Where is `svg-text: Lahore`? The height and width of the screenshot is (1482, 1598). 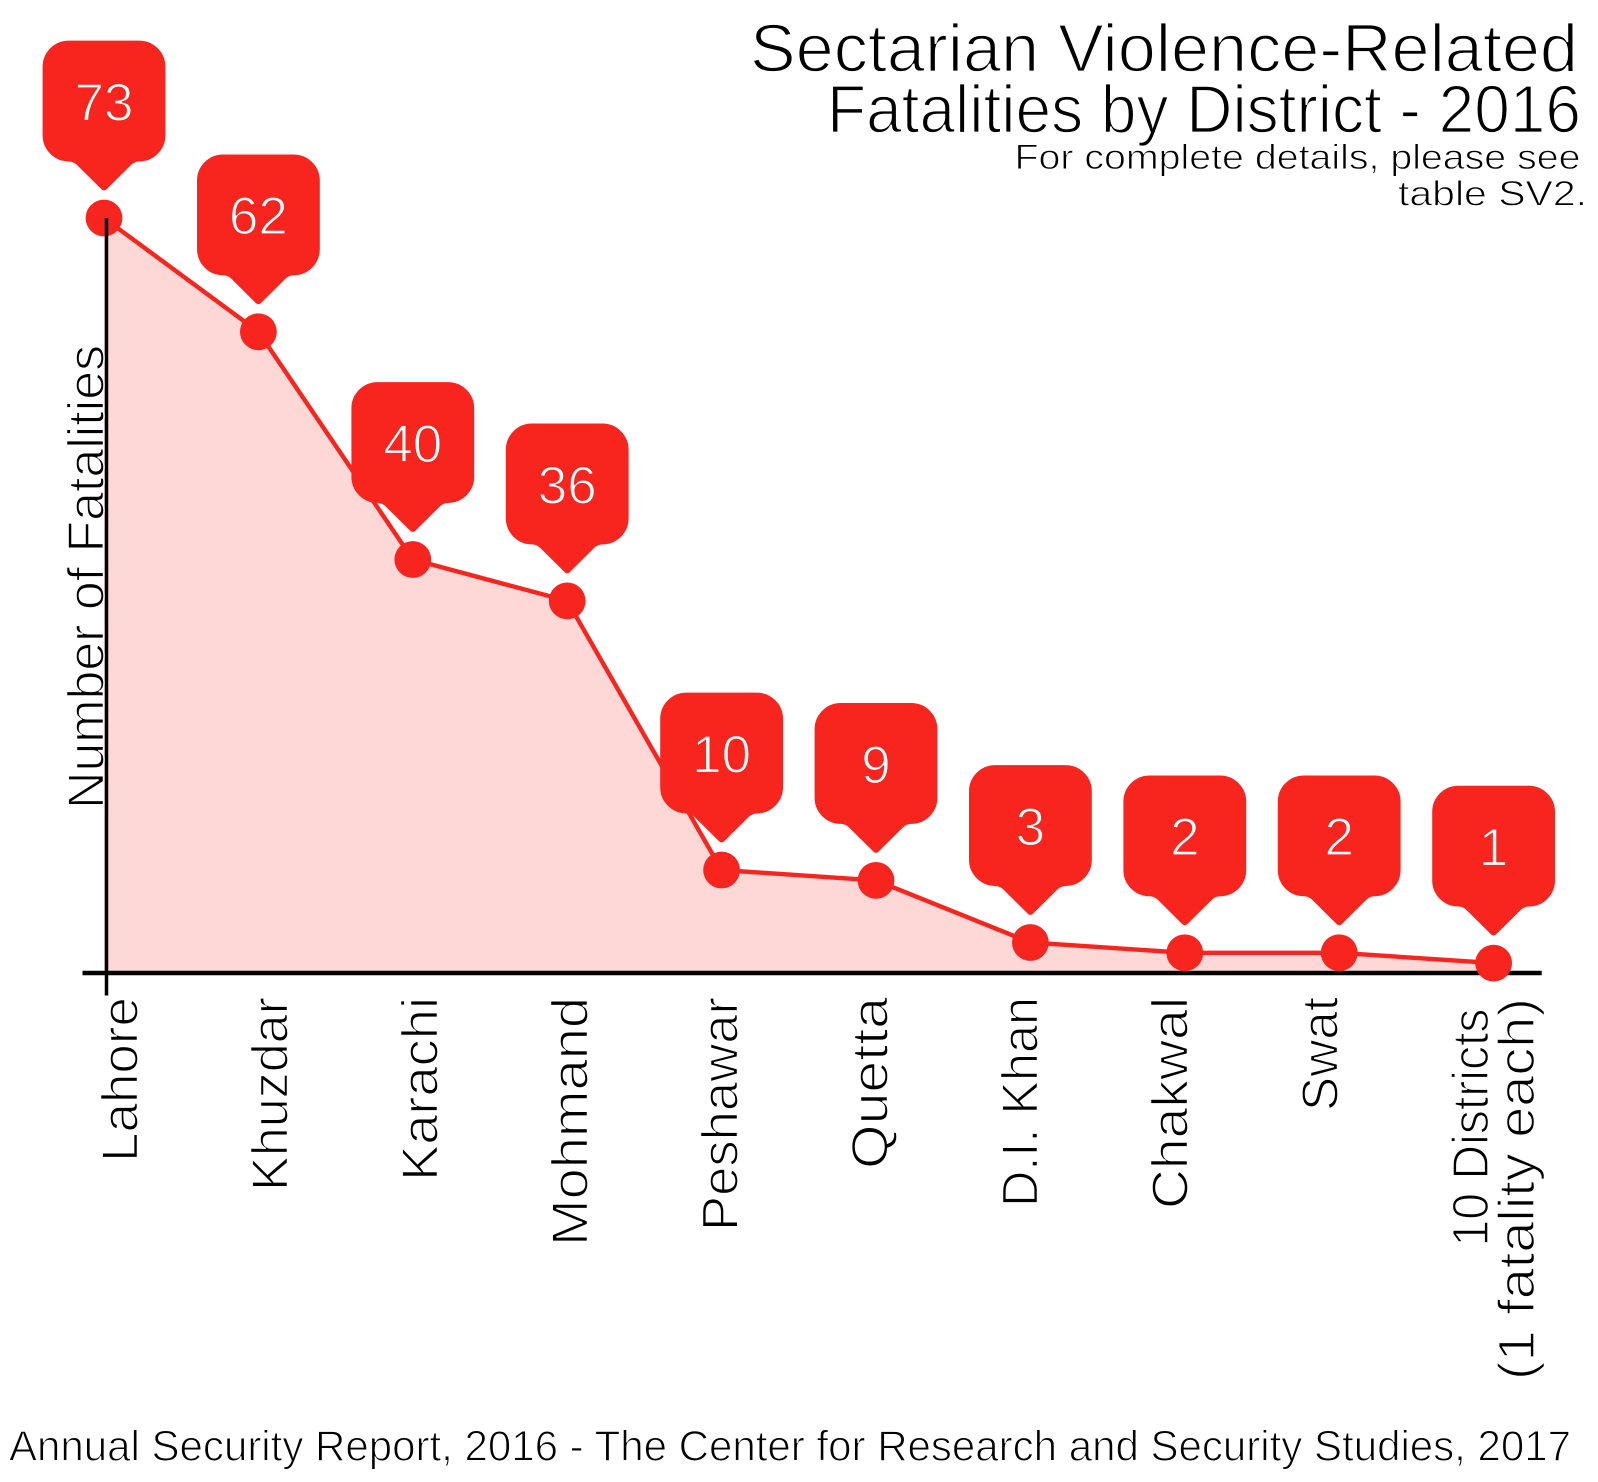 svg-text: Lahore is located at coordinates (120, 1079).